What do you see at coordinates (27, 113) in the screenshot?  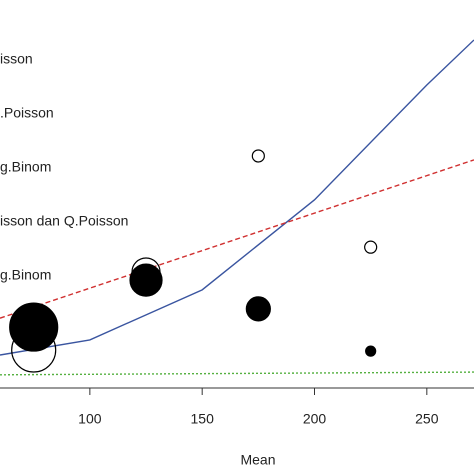 I see `legend-label: .Poisson` at bounding box center [27, 113].